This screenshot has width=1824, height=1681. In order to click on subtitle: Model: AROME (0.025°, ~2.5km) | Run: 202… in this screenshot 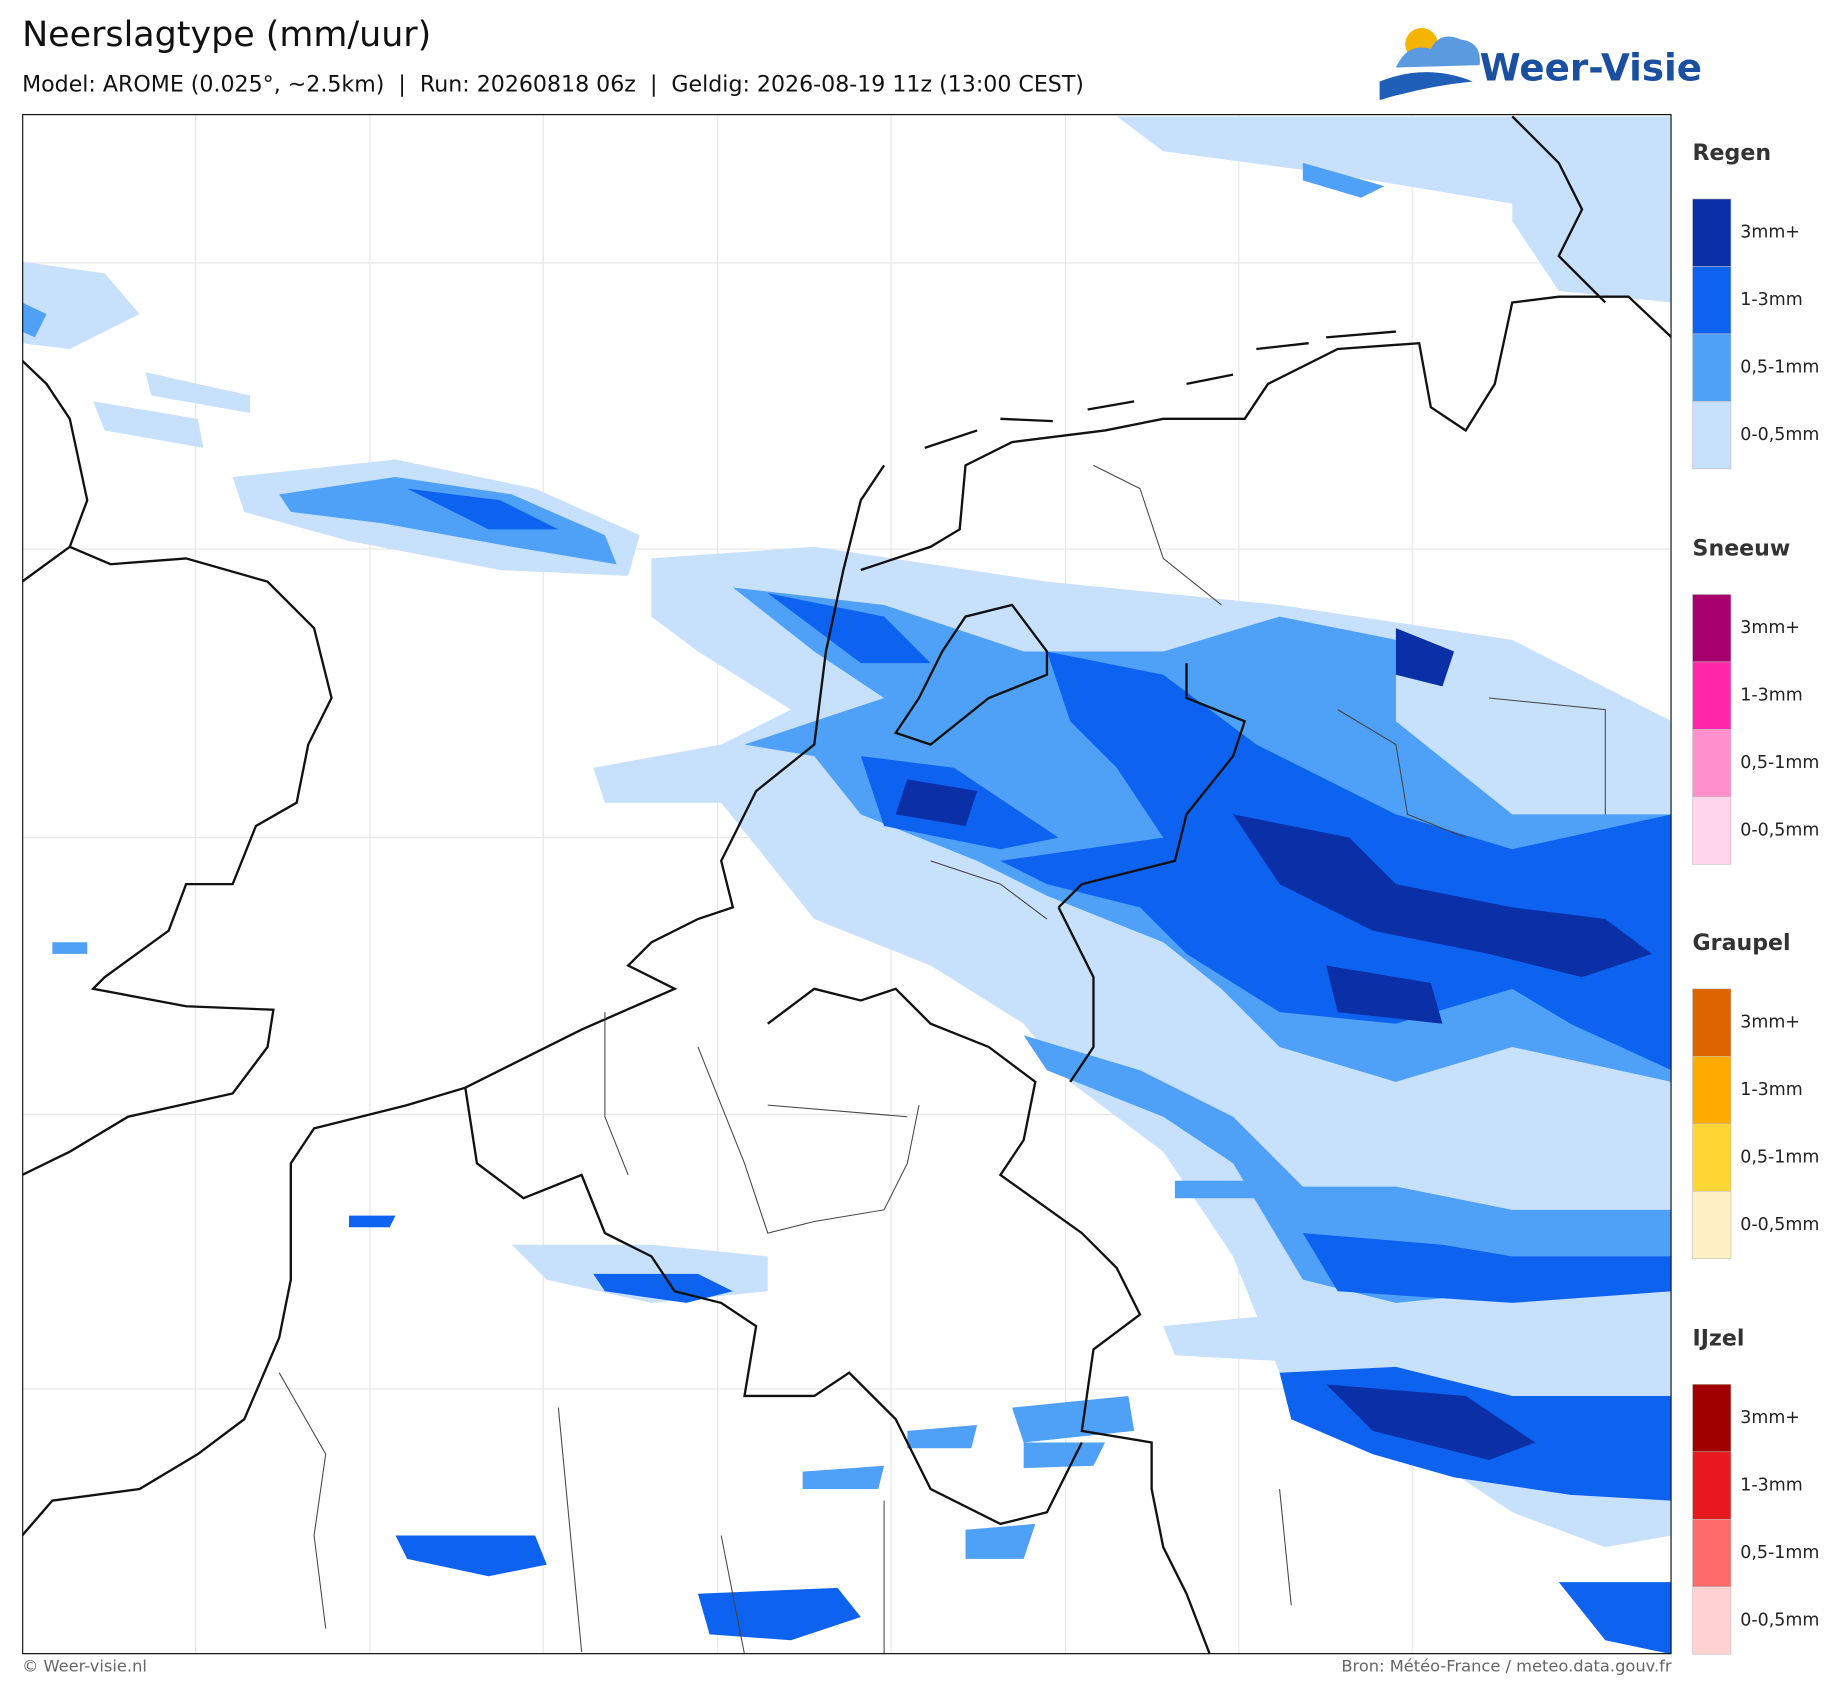, I will do `click(553, 84)`.